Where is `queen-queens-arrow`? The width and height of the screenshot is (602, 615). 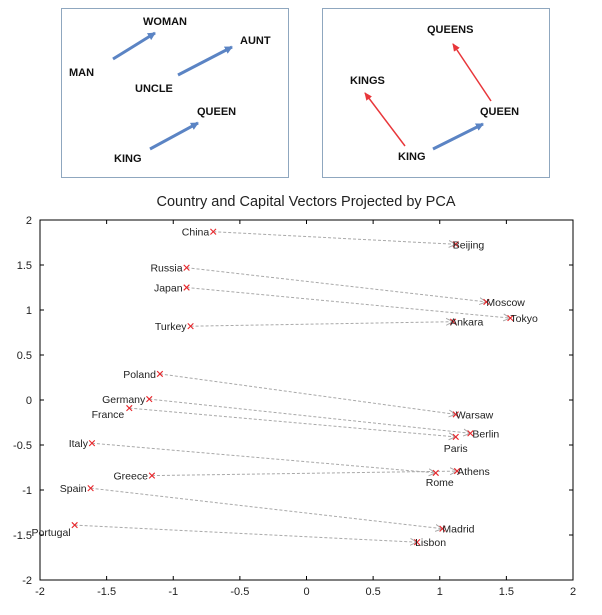
queen-queens-arrow is located at coordinates (472, 72).